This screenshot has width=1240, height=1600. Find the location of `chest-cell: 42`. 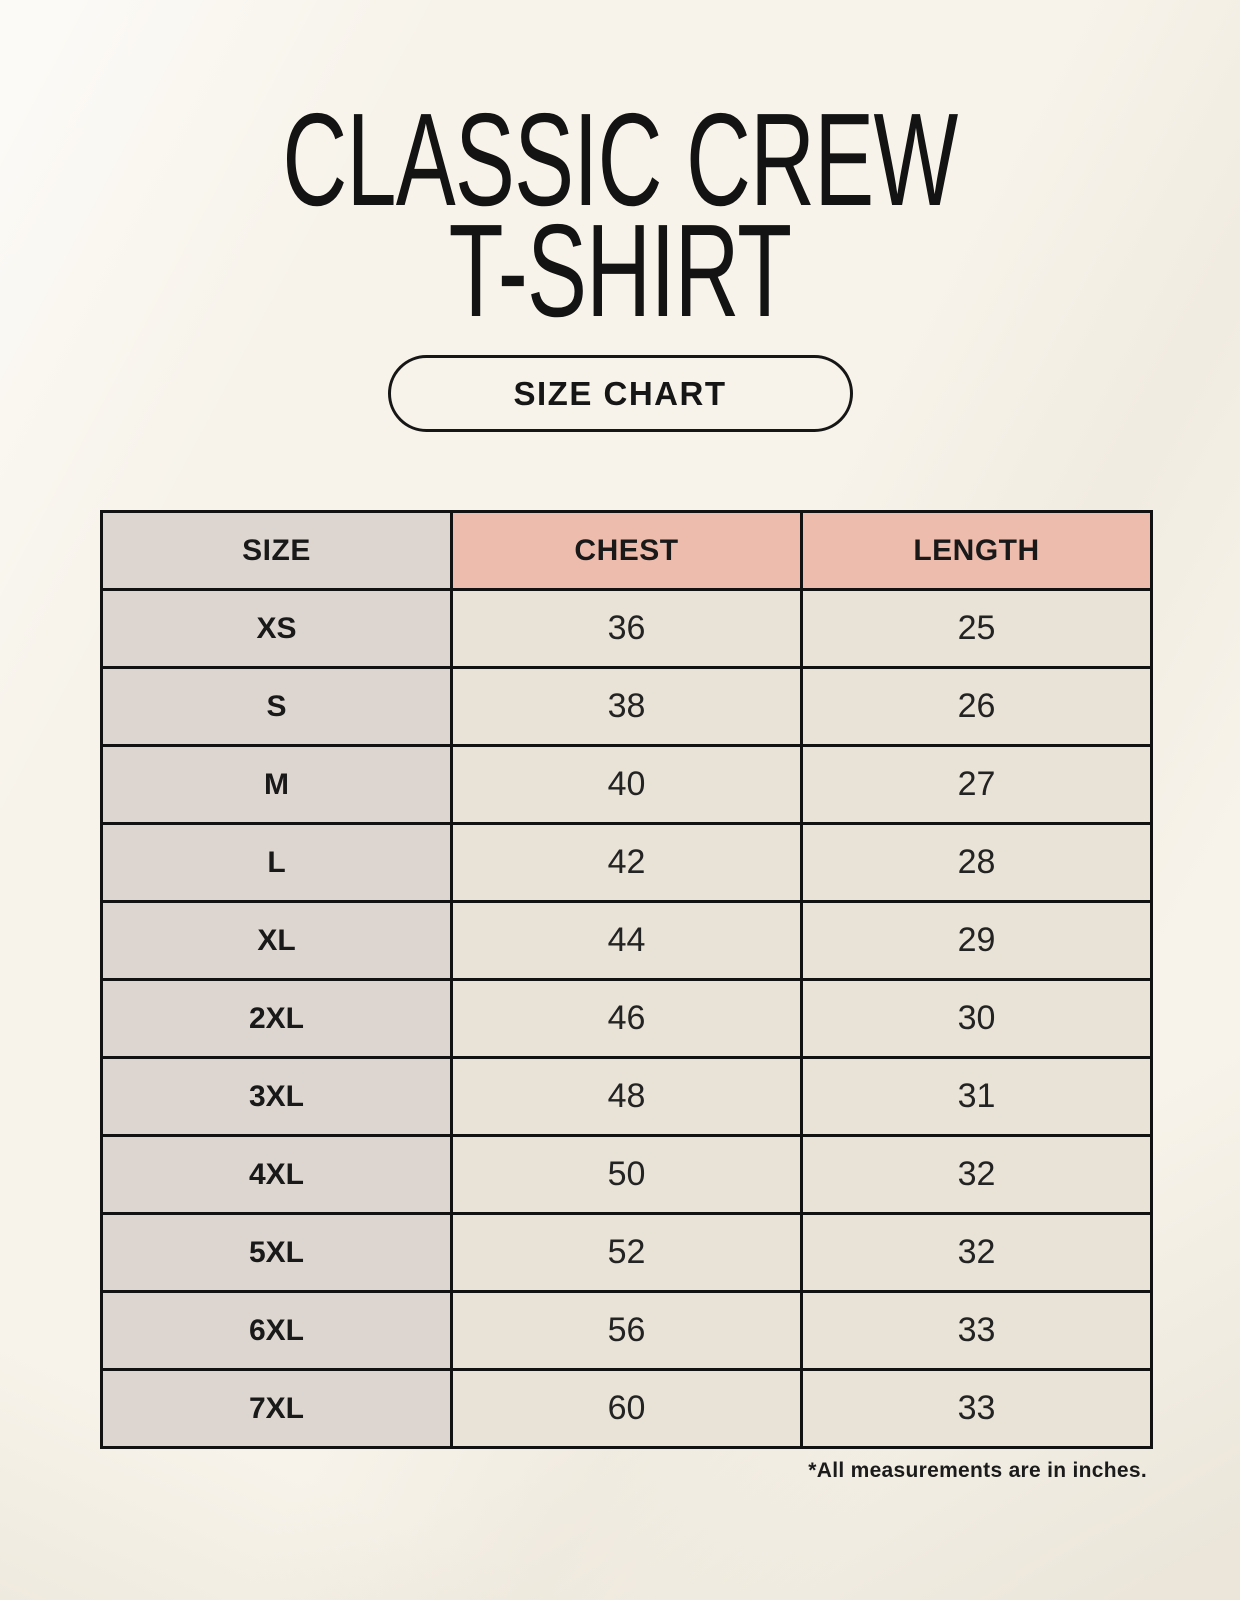

chest-cell: 42 is located at coordinates (626, 862).